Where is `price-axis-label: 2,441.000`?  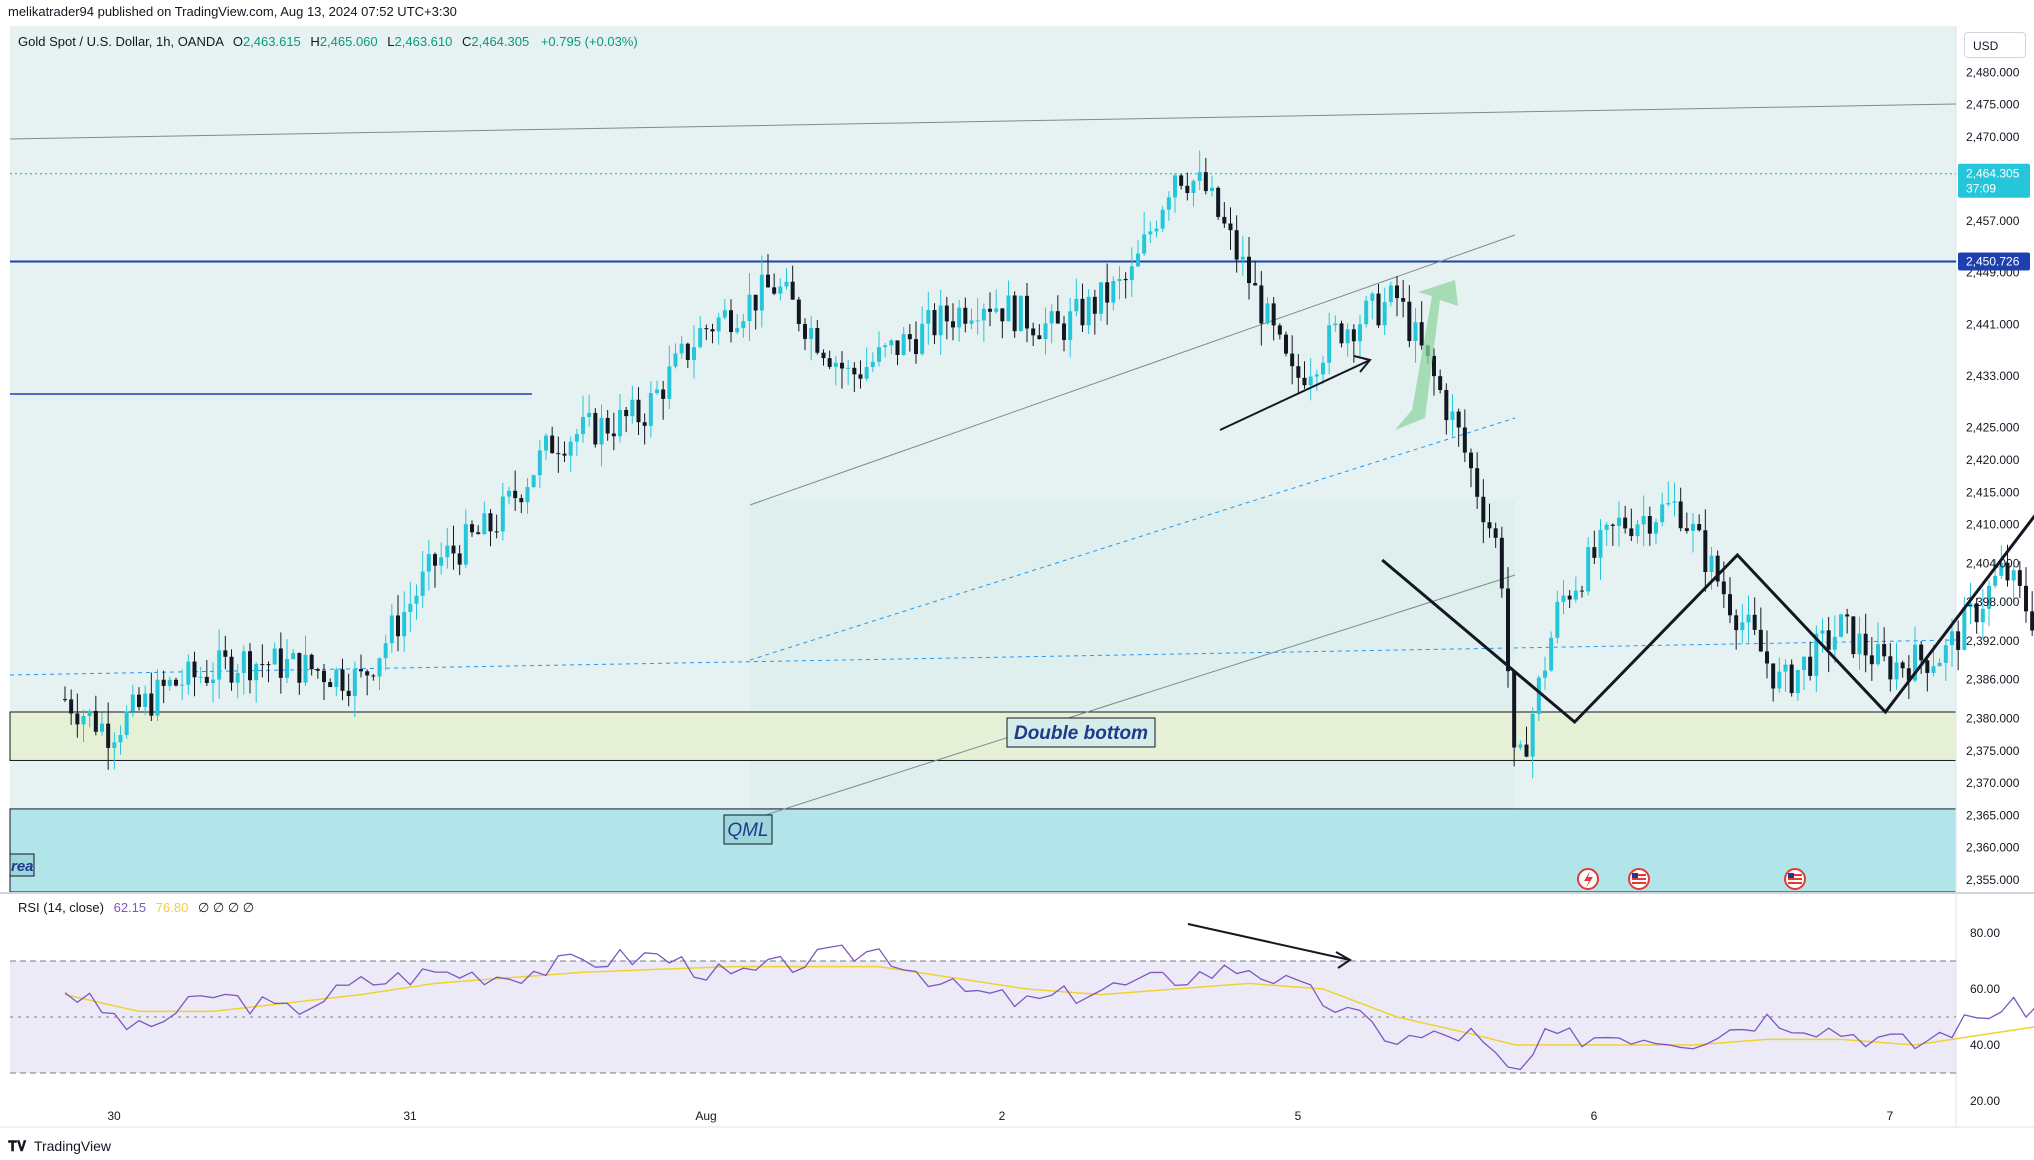
price-axis-label: 2,441.000 is located at coordinates (1993, 324).